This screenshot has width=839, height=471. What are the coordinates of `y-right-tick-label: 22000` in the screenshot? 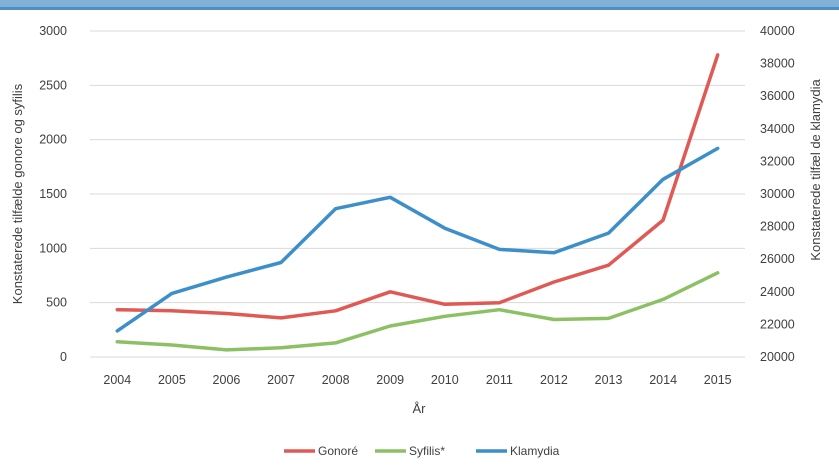 It's located at (777, 324).